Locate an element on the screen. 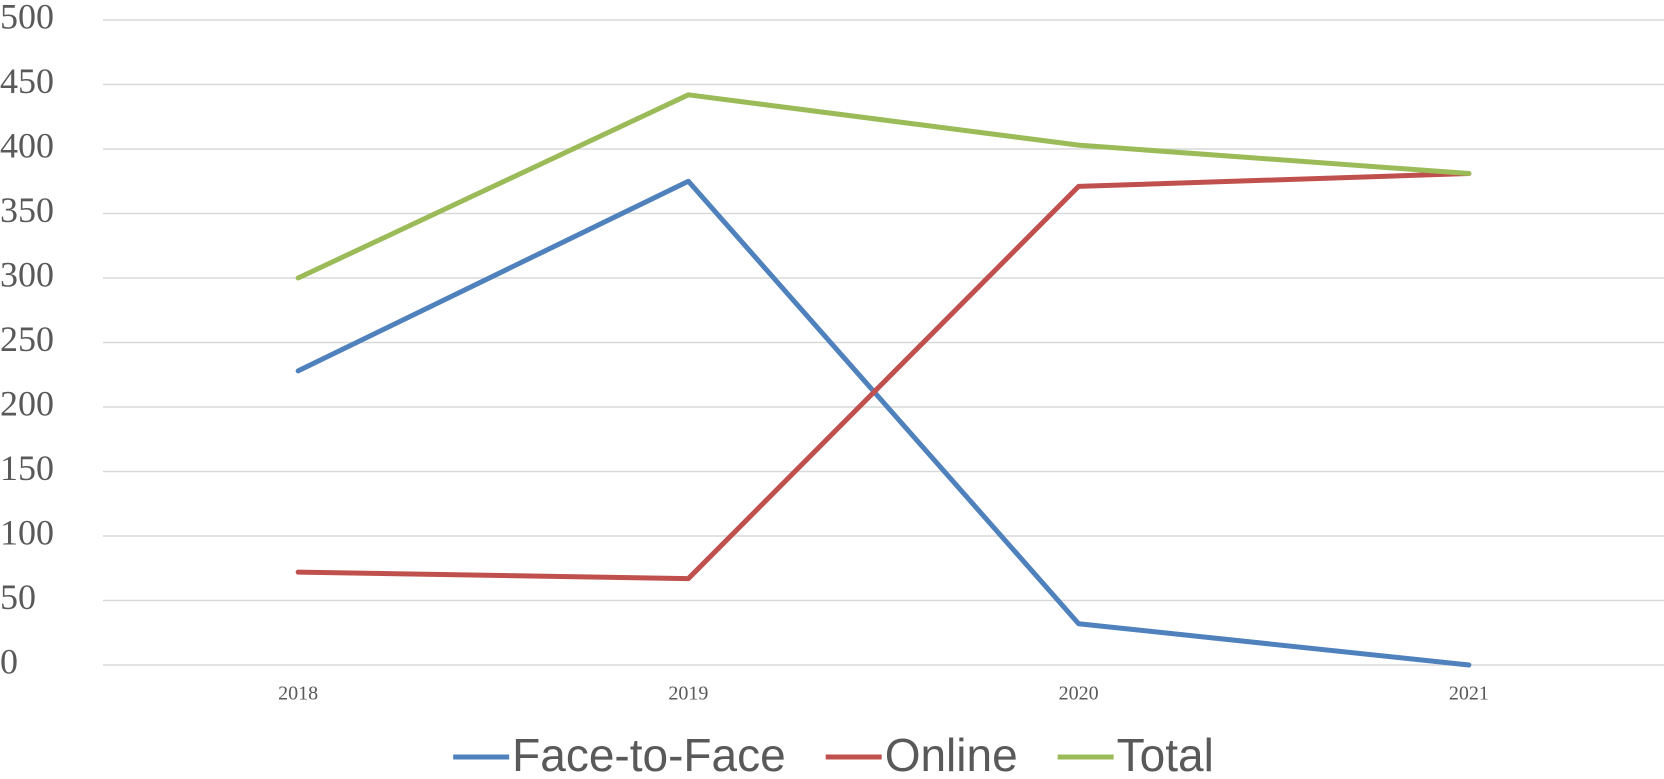  y-tick-label: 500 is located at coordinates (27, 18).